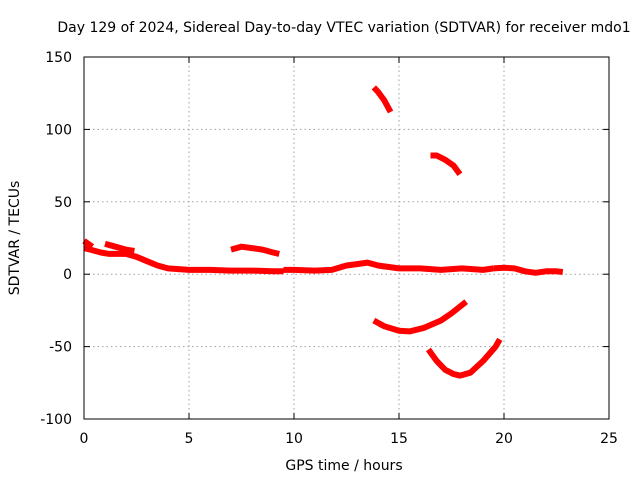 The image size is (640, 480). I want to click on y-tick-label: -50, so click(60, 348).